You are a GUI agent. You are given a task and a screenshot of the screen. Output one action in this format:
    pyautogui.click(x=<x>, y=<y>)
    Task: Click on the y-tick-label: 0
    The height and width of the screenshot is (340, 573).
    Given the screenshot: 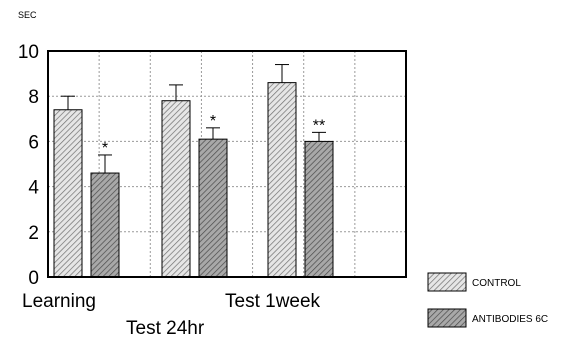 What is the action you would take?
    pyautogui.click(x=33, y=278)
    